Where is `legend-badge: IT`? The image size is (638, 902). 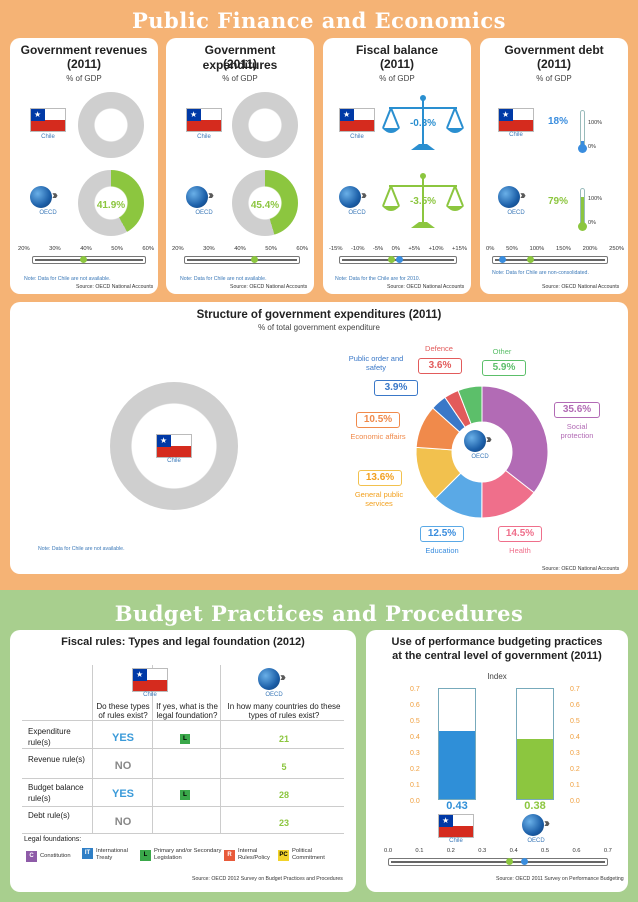
legend-badge: IT is located at coordinates (87, 853).